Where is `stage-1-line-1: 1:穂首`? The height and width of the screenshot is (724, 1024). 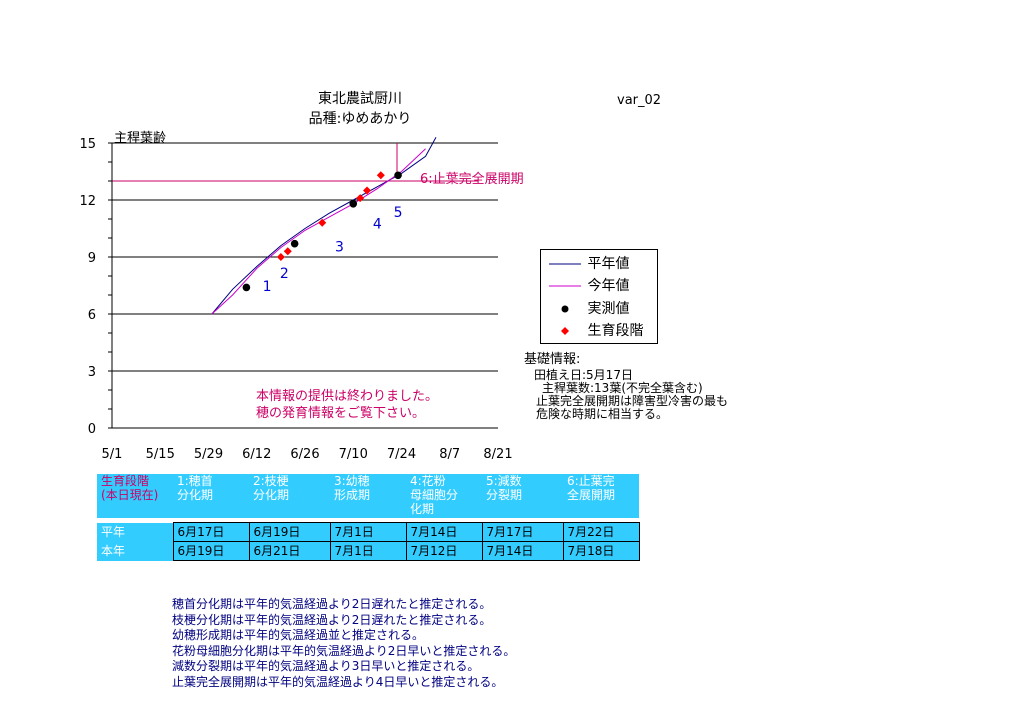 stage-1-line-1: 1:穂首 is located at coordinates (195, 481).